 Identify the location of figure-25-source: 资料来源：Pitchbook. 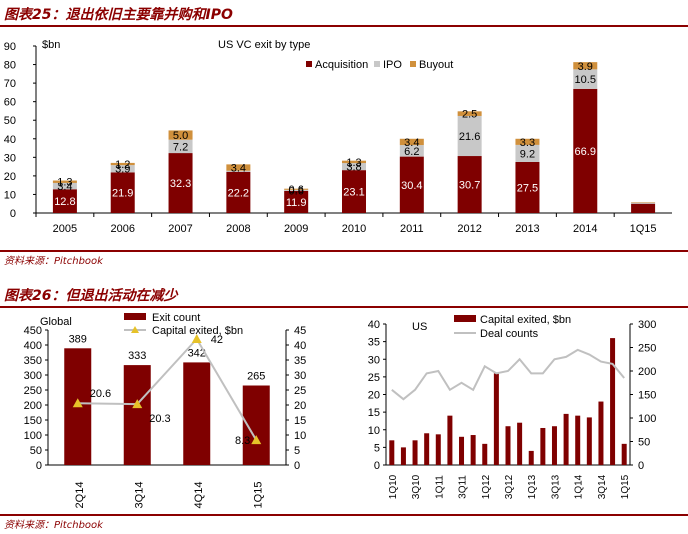
(53, 261).